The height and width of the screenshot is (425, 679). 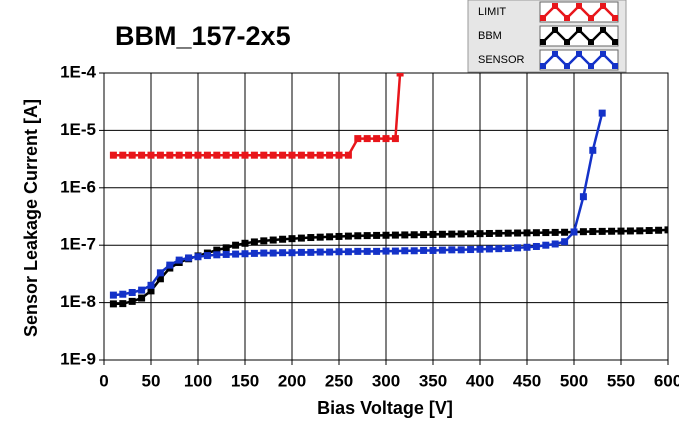 I want to click on y-tick-label: 1E-5, so click(x=78, y=129).